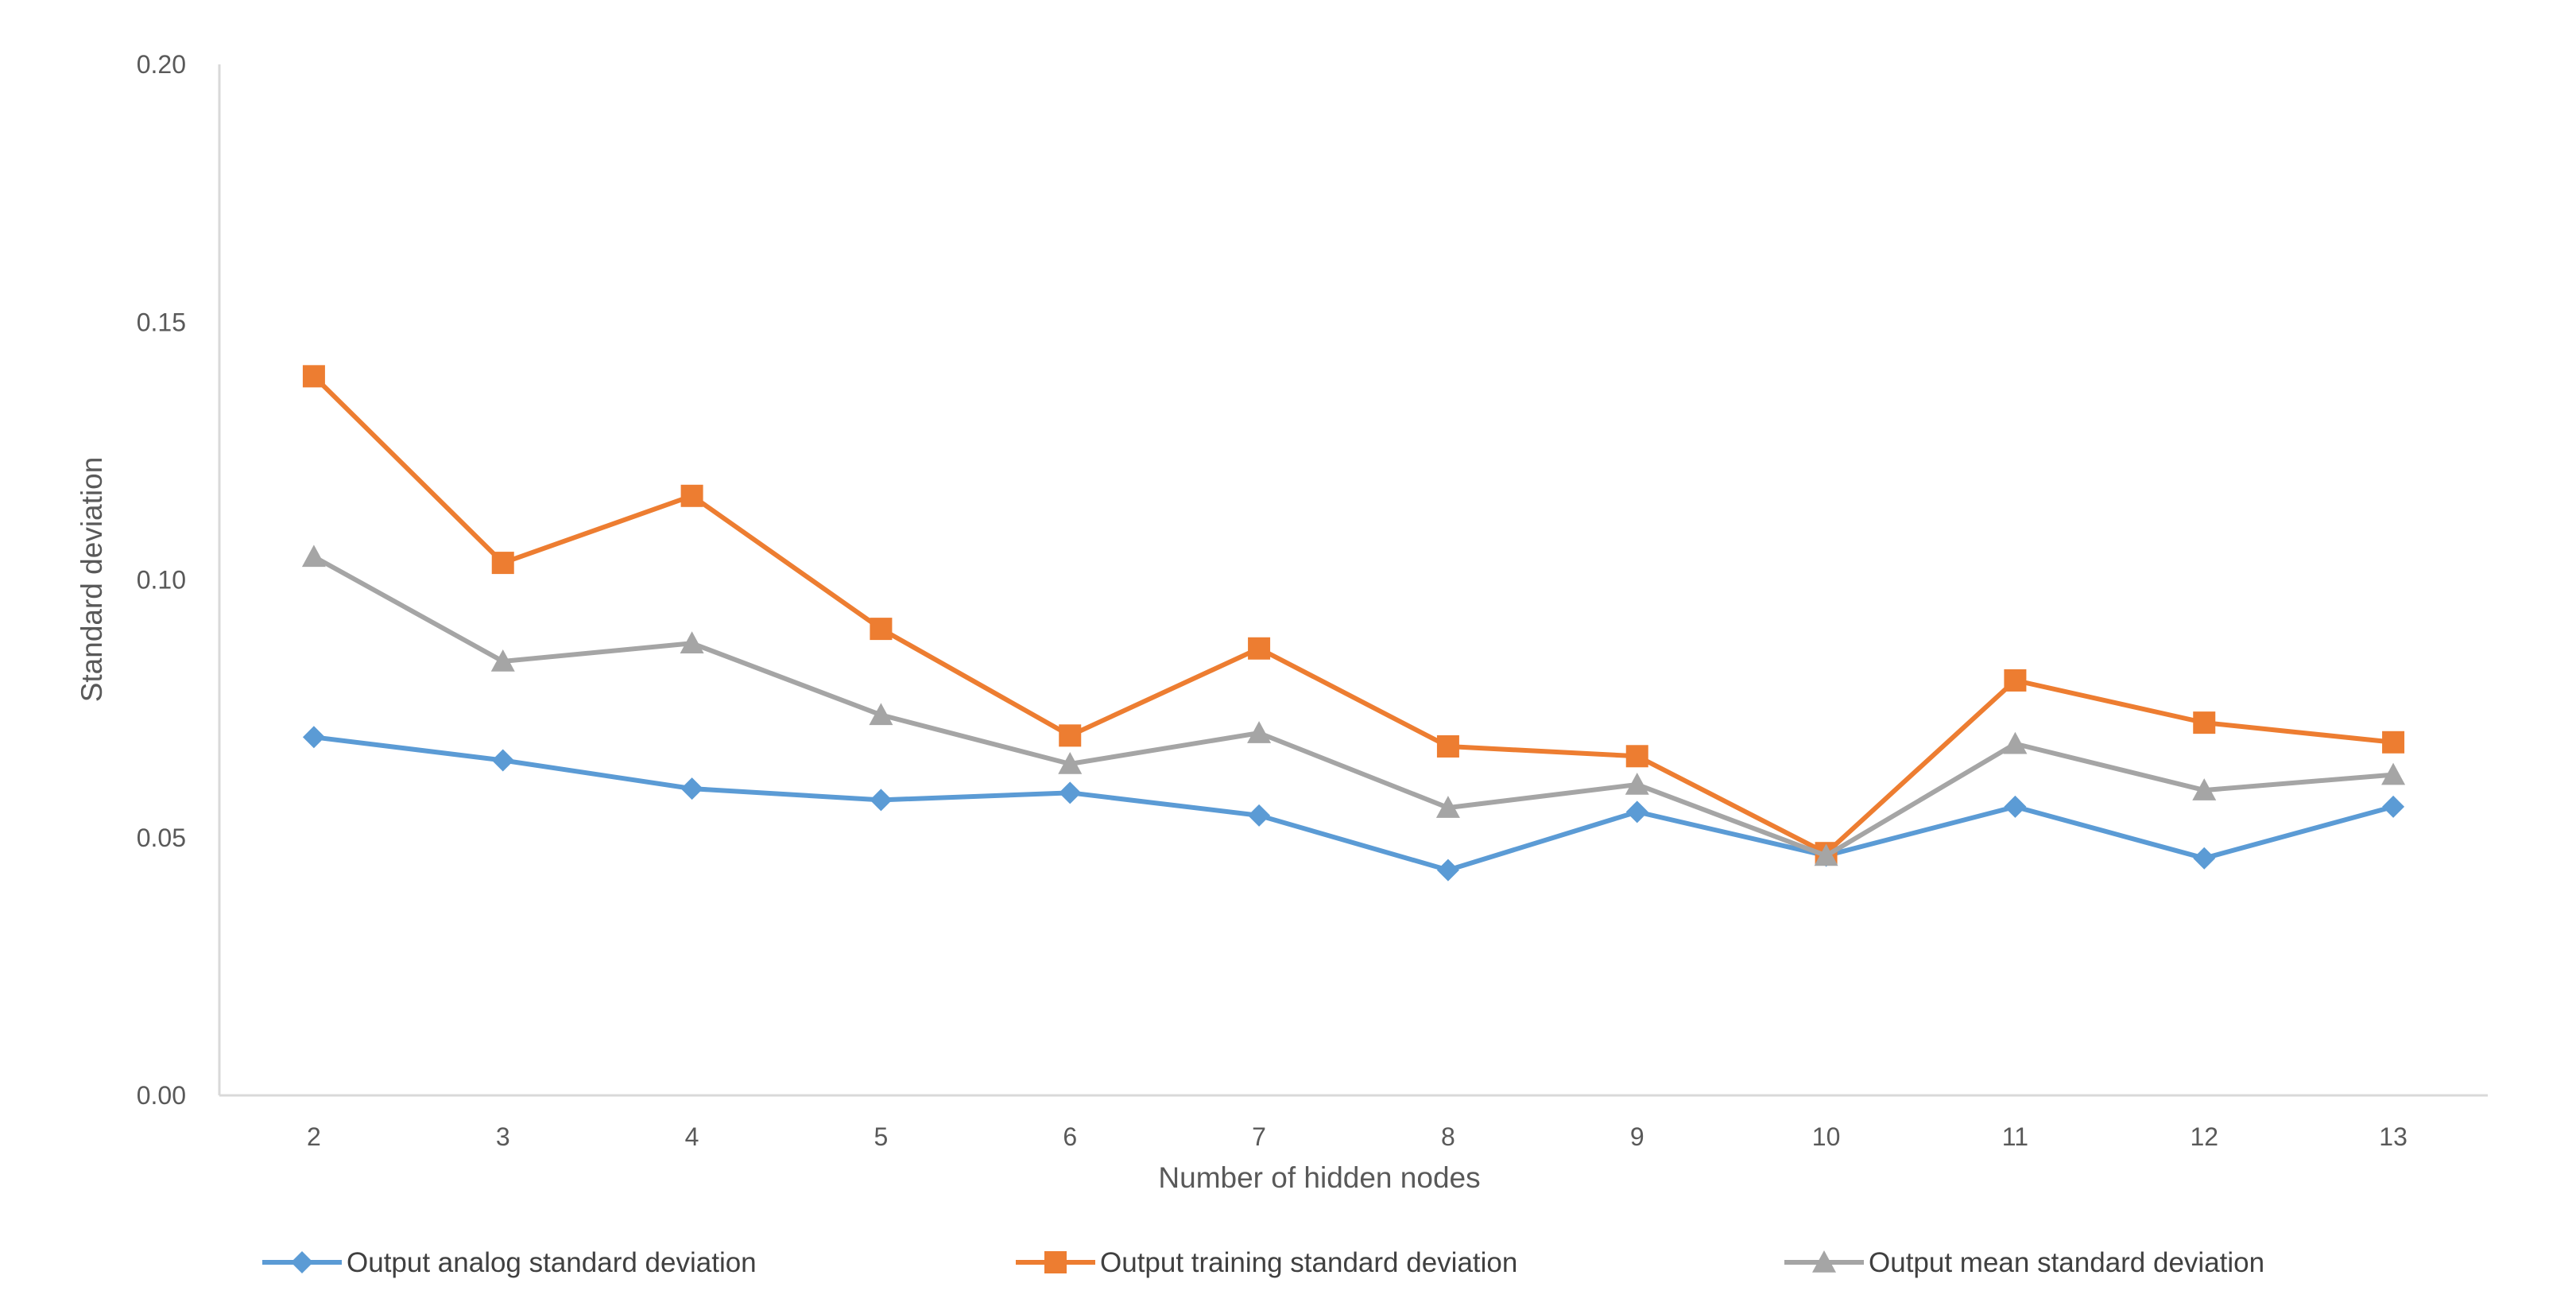  What do you see at coordinates (1259, 1136) in the screenshot?
I see `x-tick-label: 7` at bounding box center [1259, 1136].